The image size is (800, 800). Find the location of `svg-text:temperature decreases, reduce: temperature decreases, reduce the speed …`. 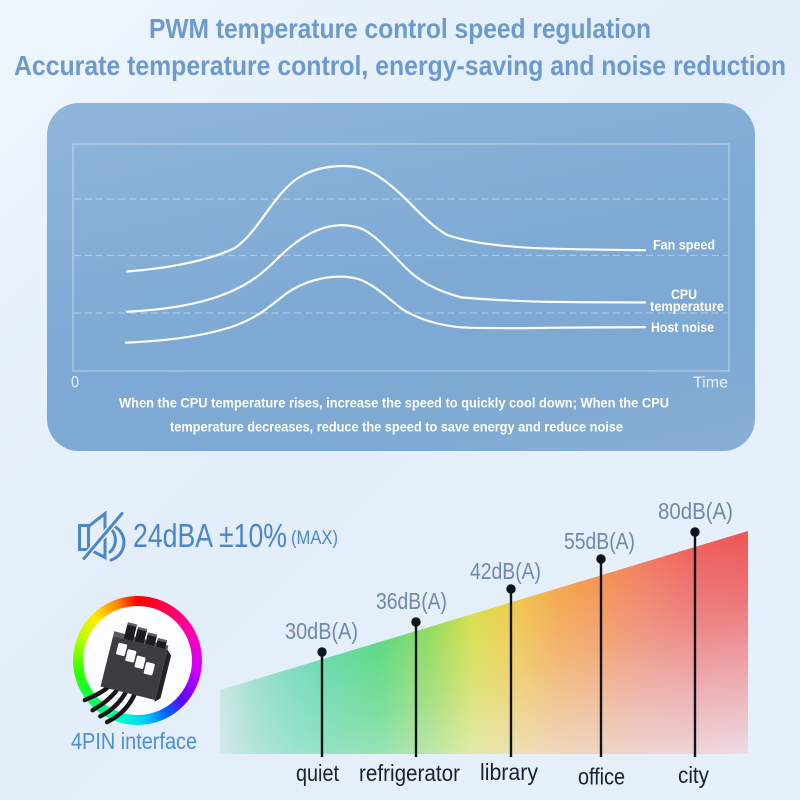

svg-text:temperature decreases, reduce: temperature decreases, reduce the speed … is located at coordinates (396, 427).